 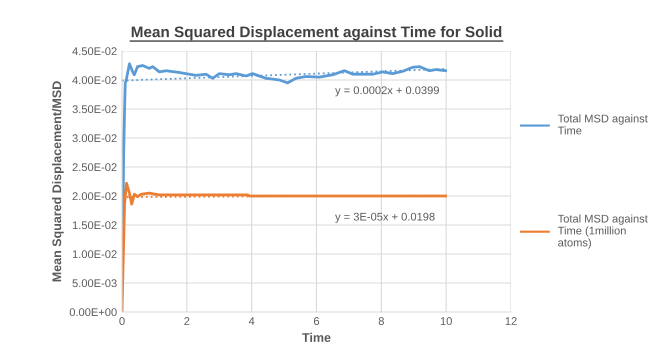 I want to click on y-tick-label: 0.00E+00, so click(x=93, y=312).